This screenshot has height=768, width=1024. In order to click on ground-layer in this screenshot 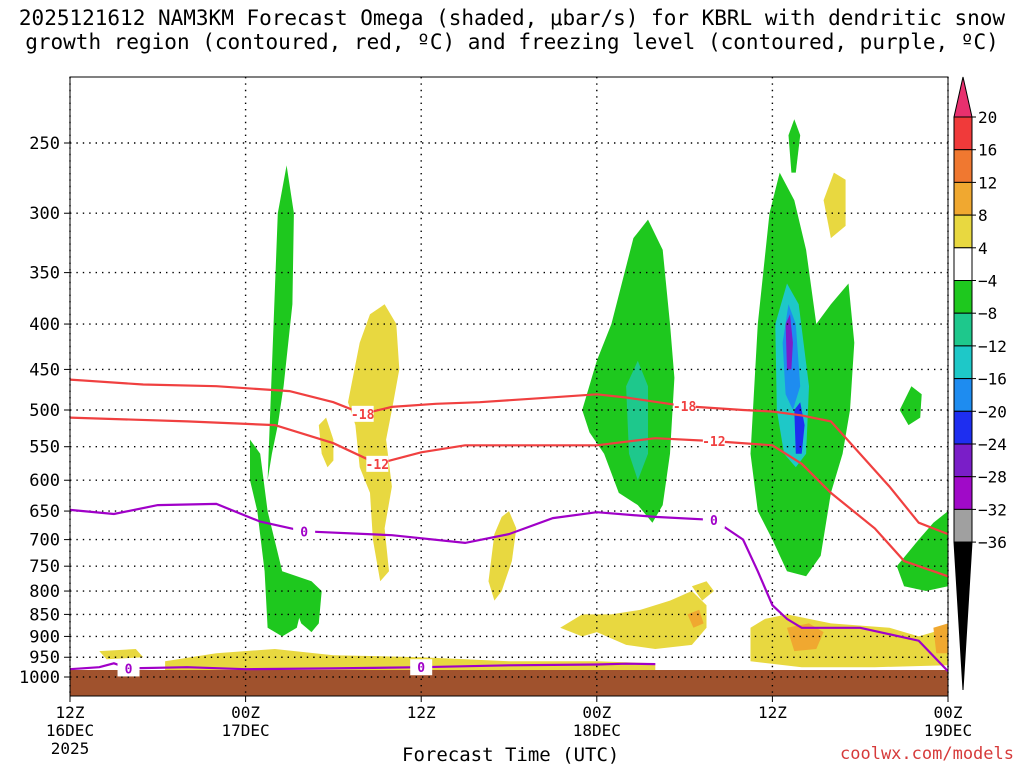, I will do `click(509, 683)`.